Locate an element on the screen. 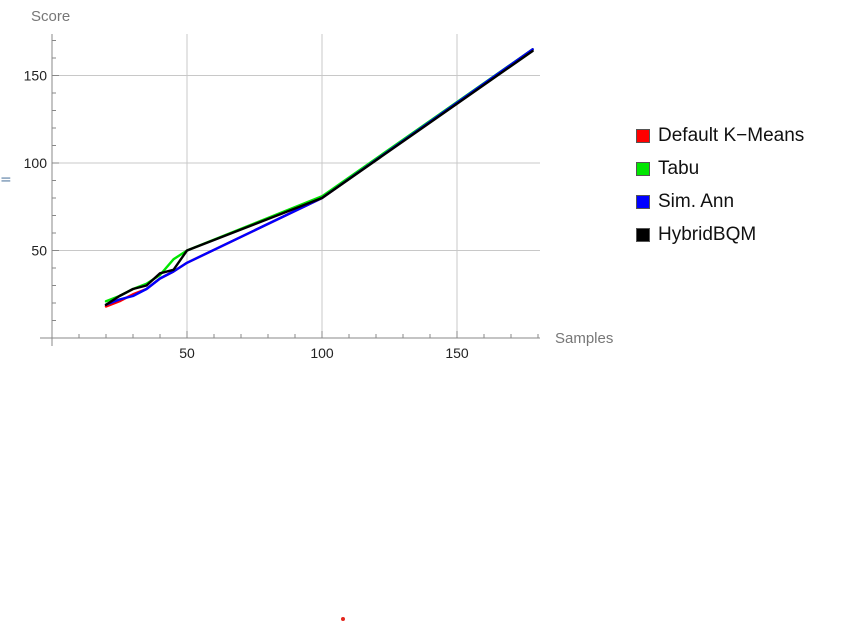  legend-item: Default K−Means is located at coordinates (720, 135).